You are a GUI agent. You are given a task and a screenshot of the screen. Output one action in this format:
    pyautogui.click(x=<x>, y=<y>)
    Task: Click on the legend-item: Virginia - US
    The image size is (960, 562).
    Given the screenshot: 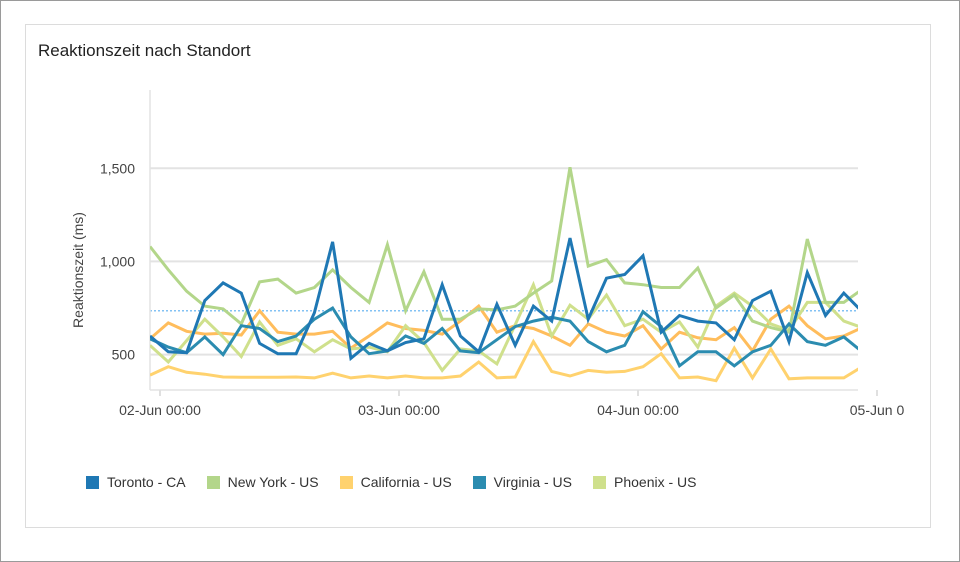 What is the action you would take?
    pyautogui.click(x=522, y=482)
    